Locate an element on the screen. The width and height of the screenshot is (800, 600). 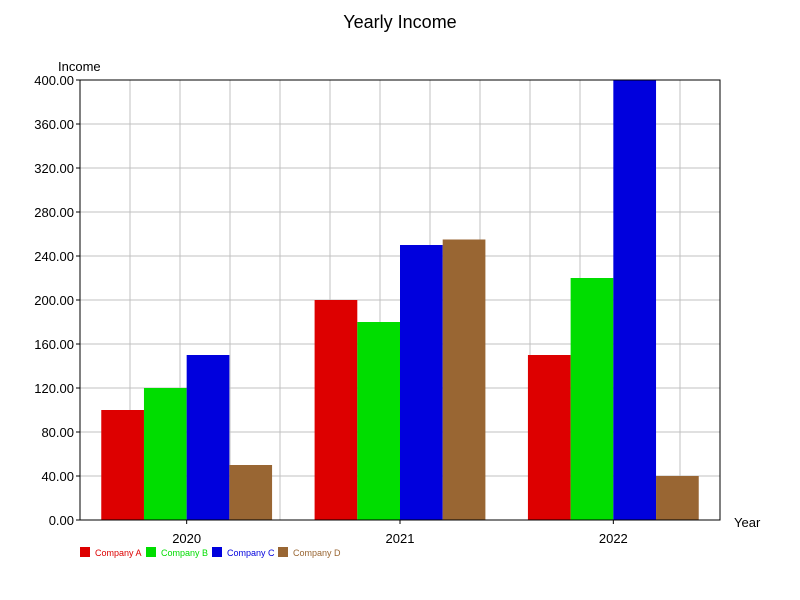
bar-company-a-2022 is located at coordinates (549, 437).